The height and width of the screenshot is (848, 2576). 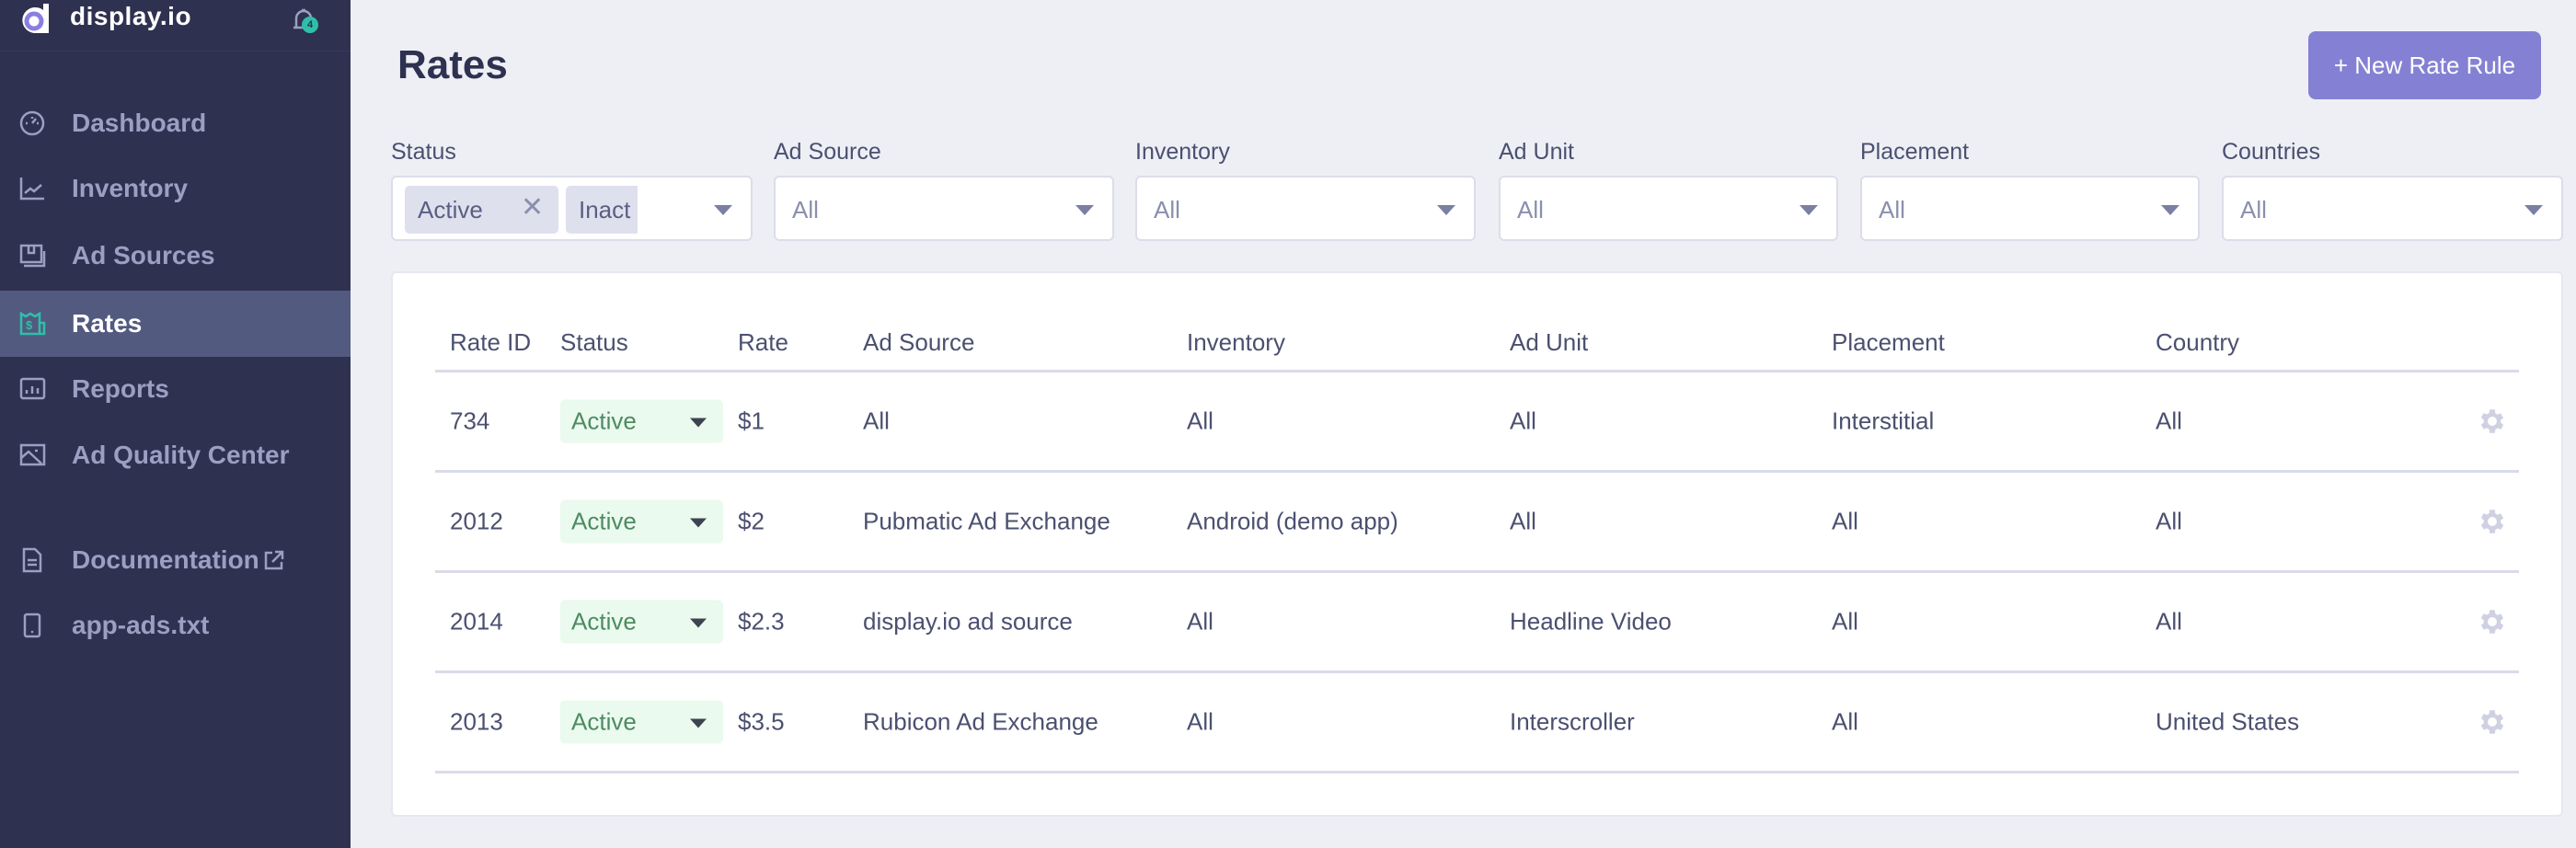 I want to click on sidebar-item-ad-quality-center: Ad Quality Center, so click(x=175, y=455).